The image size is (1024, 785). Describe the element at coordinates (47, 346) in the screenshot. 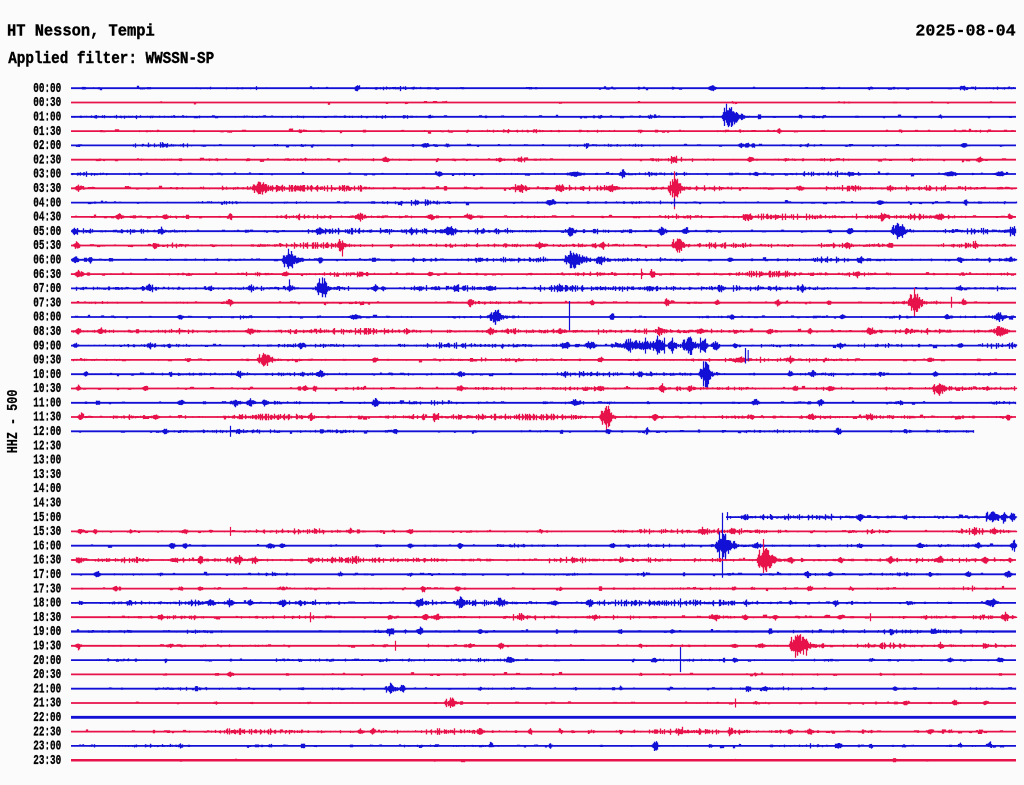

I see `svg-text: 09:00` at that location.